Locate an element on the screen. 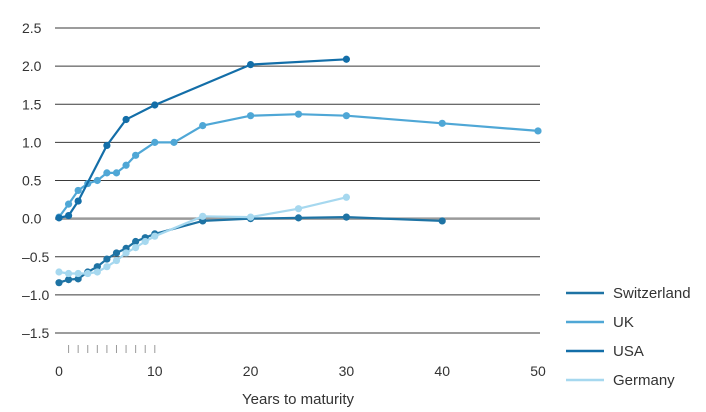 The width and height of the screenshot is (706, 412). legend-label: USA is located at coordinates (628, 351).